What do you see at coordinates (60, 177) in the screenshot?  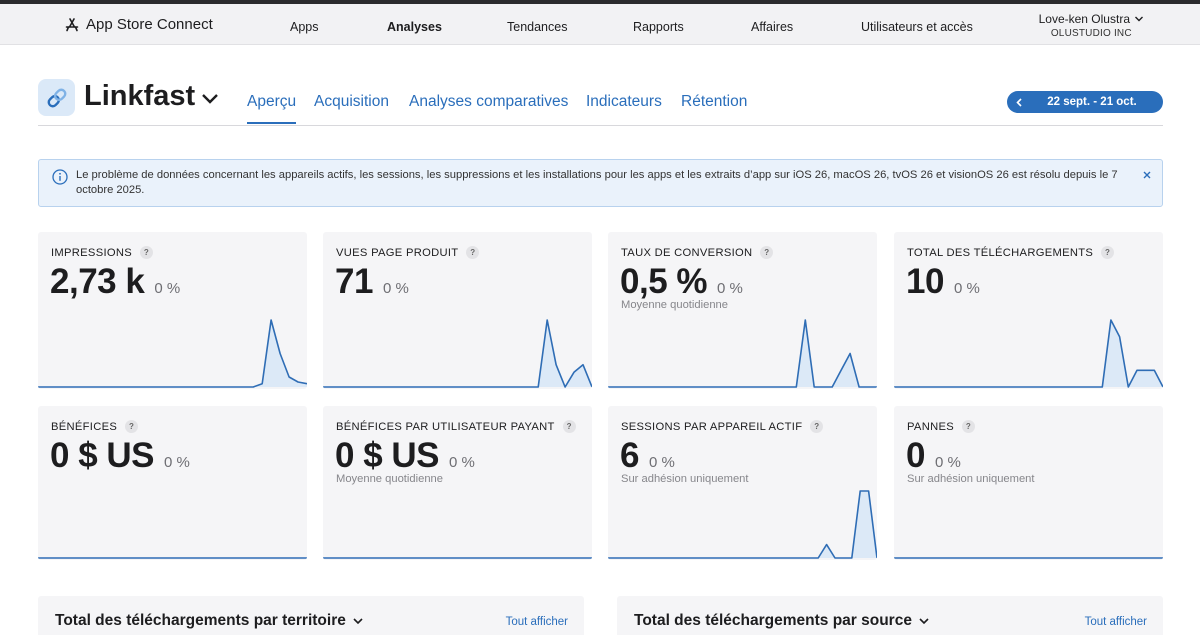 I see `info-icon` at bounding box center [60, 177].